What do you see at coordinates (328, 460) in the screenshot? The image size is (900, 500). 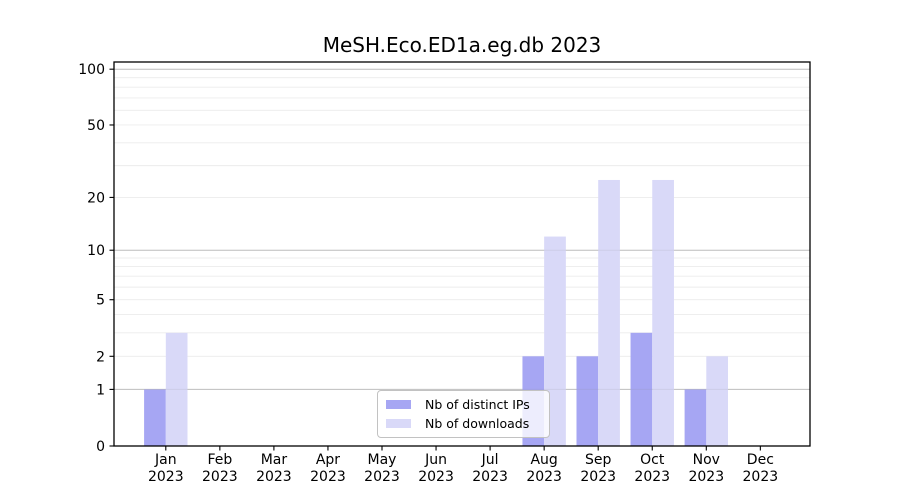 I see `x-tick-label-month: Apr` at bounding box center [328, 460].